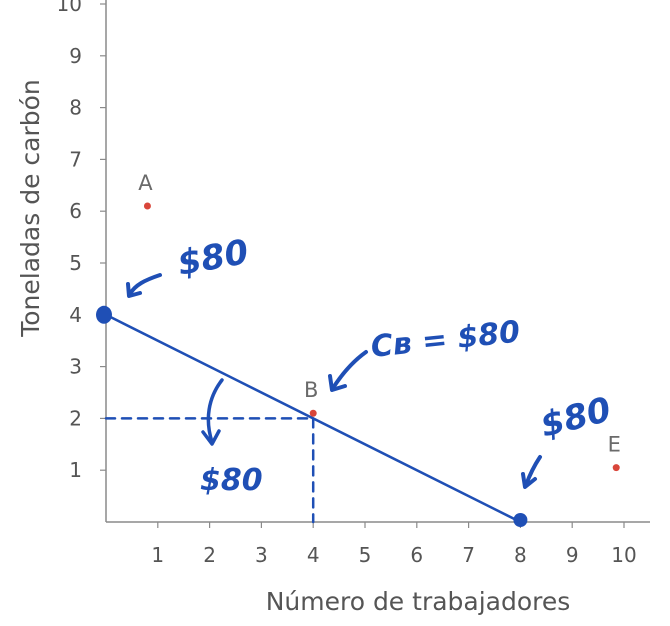  Describe the element at coordinates (418, 601) in the screenshot. I see `x-axis-label: Número de trabajadores` at that location.